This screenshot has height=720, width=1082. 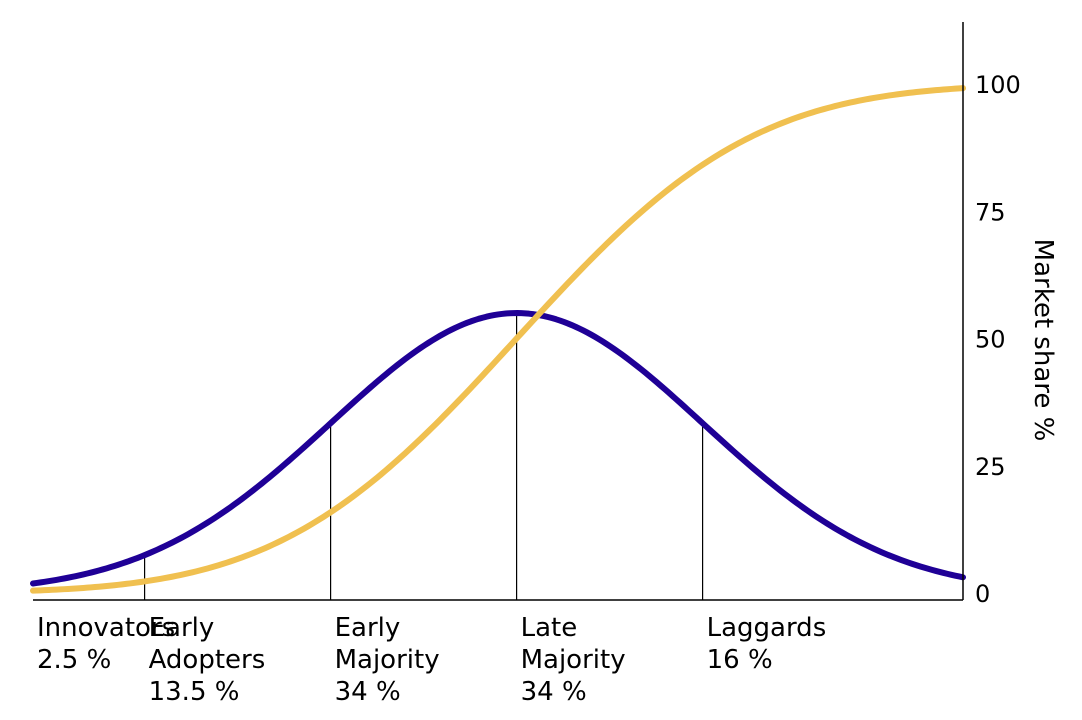 I want to click on y-axis-ticks: 0 25 50 75 100, so click(x=998, y=339).